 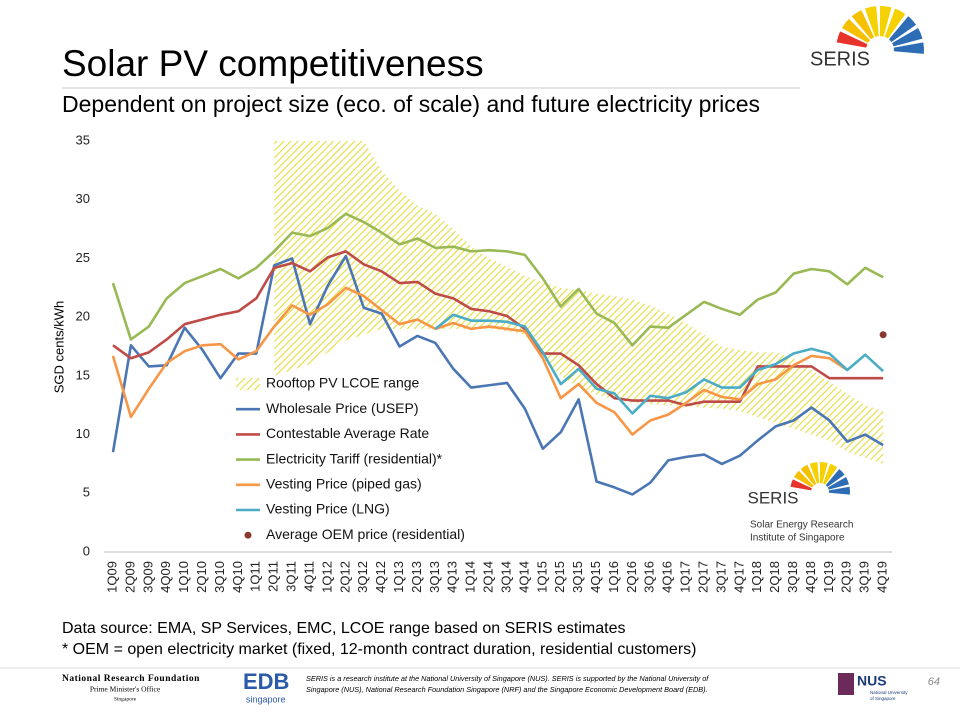 What do you see at coordinates (792, 577) in the screenshot?
I see `x-tick-label: 3Q18` at bounding box center [792, 577].